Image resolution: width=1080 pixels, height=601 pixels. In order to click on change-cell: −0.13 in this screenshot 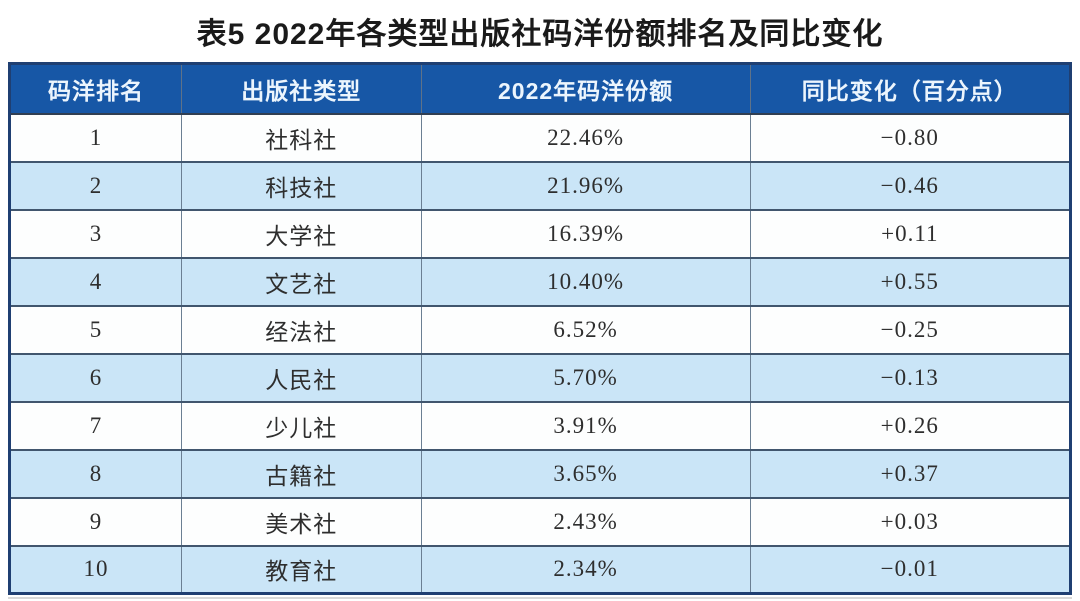, I will do `click(910, 378)`.